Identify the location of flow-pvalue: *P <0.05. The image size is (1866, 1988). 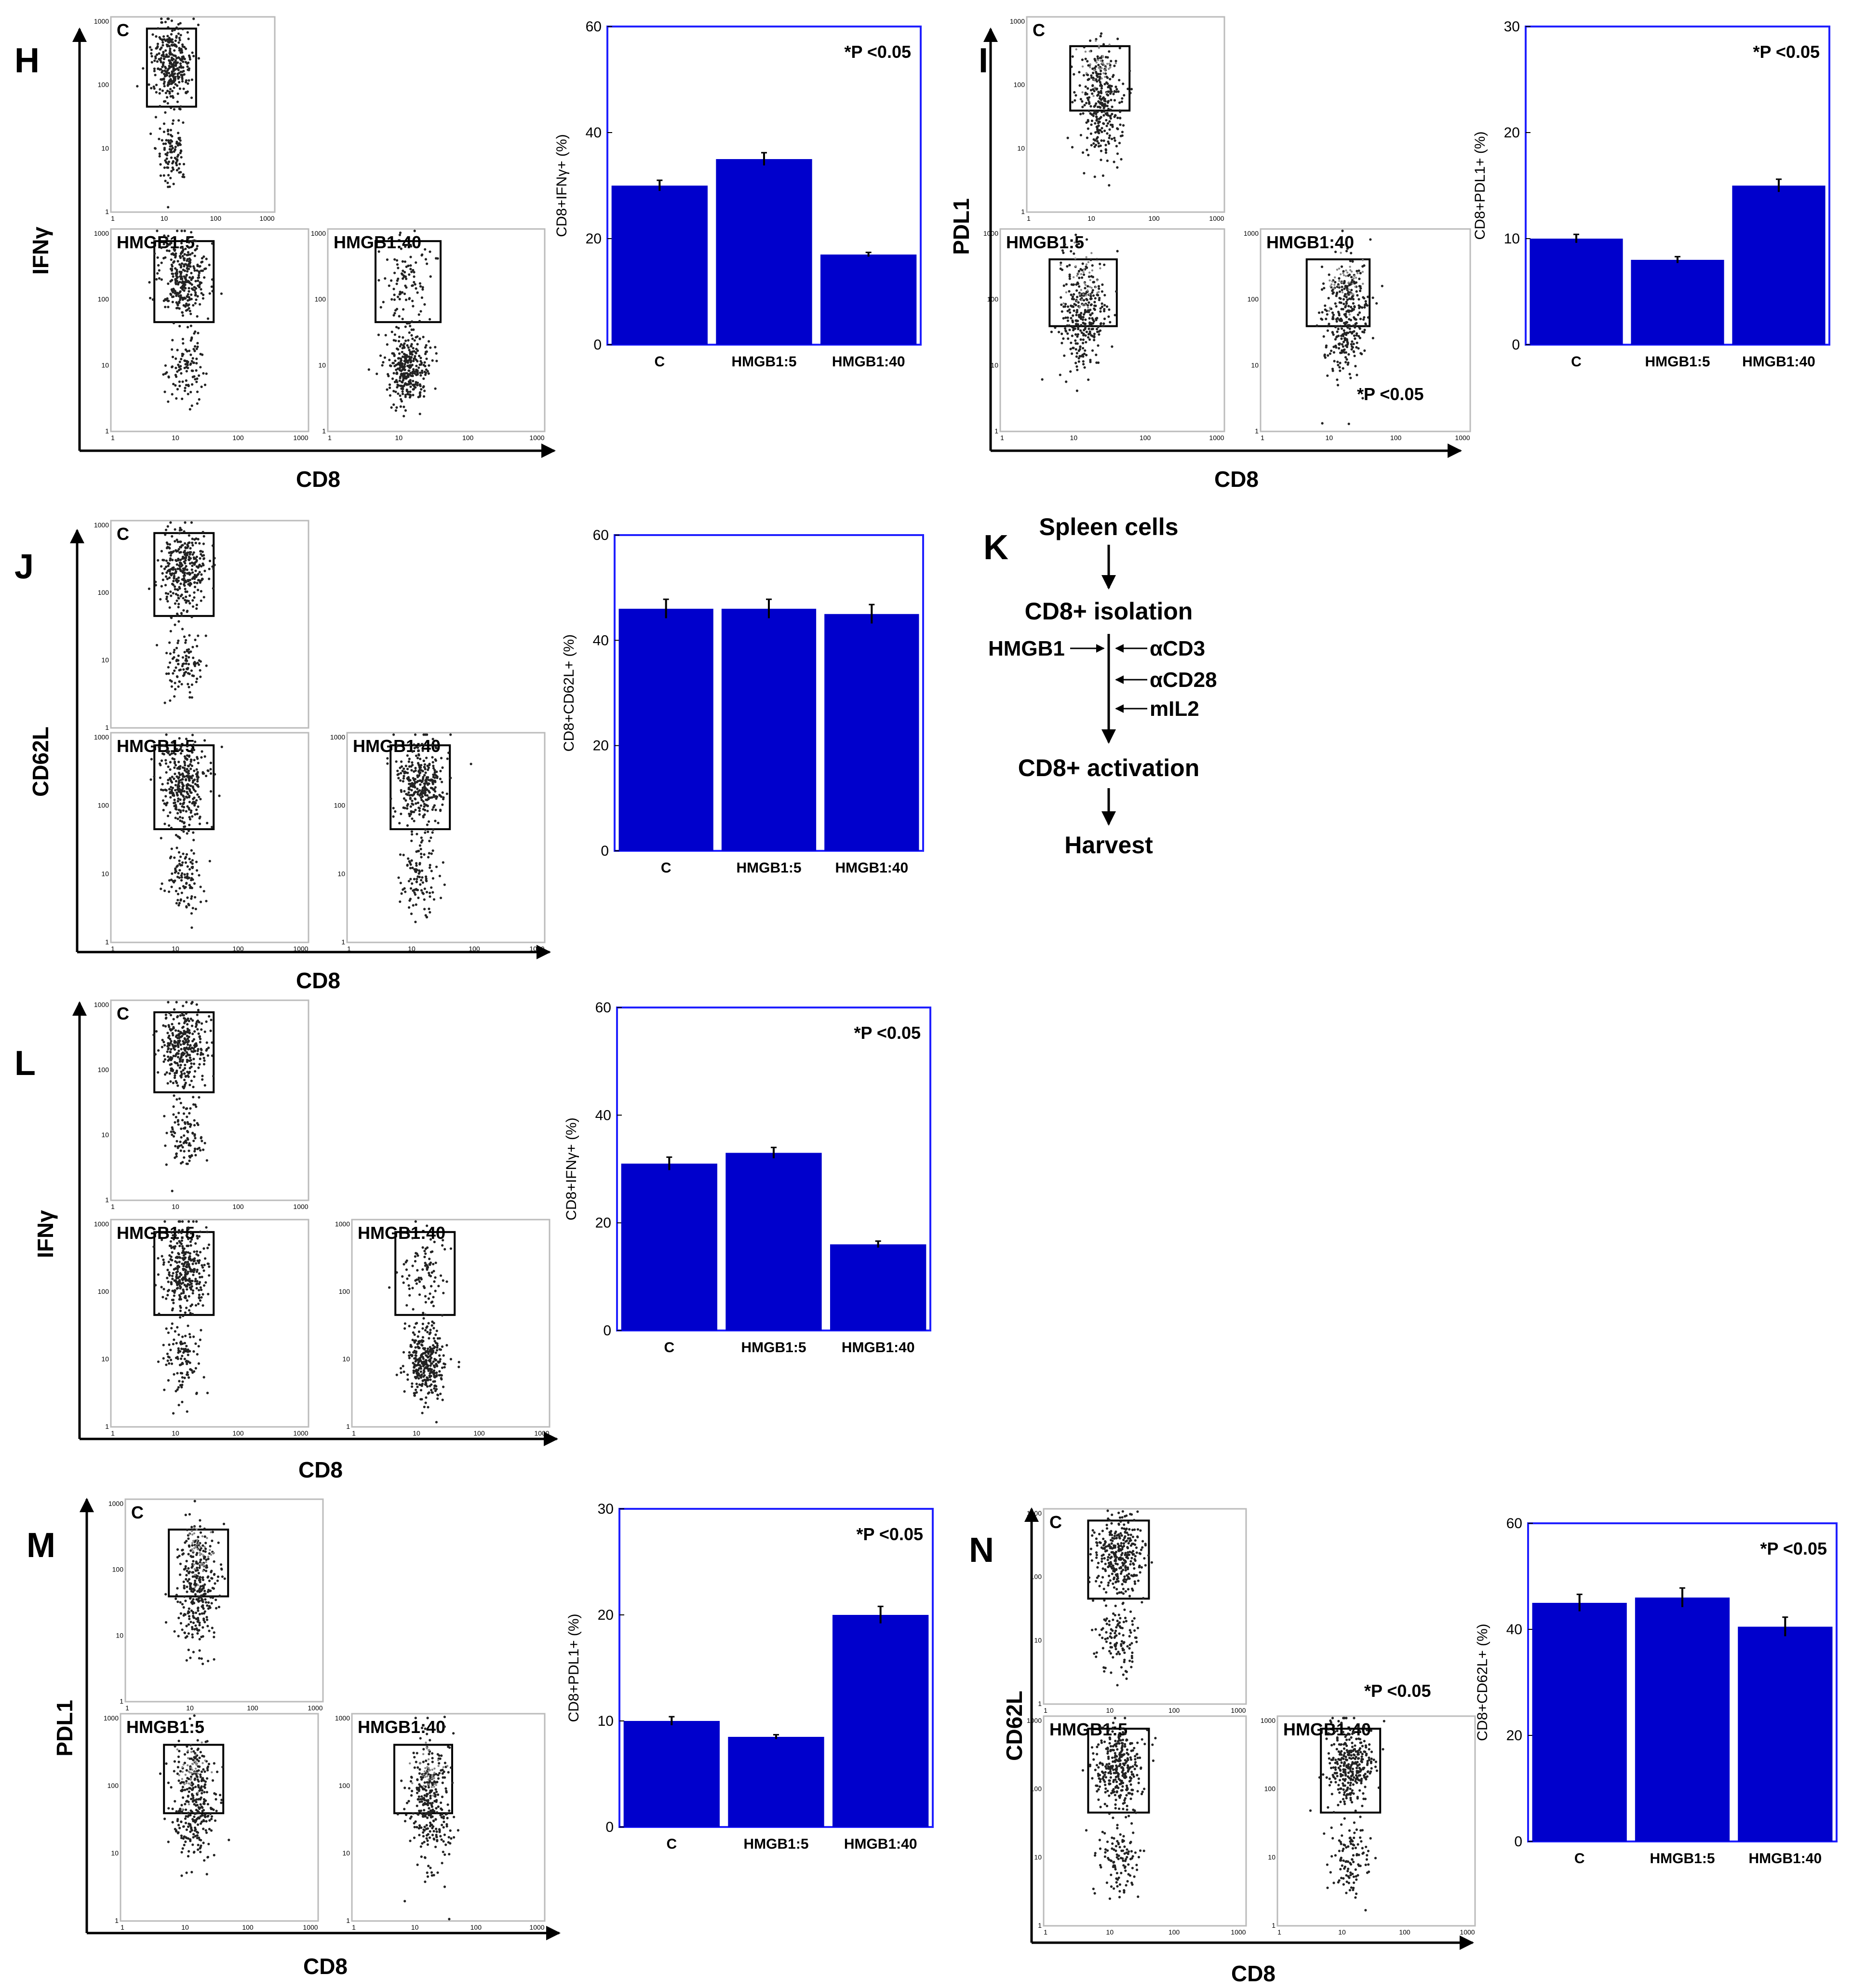
(1390, 394).